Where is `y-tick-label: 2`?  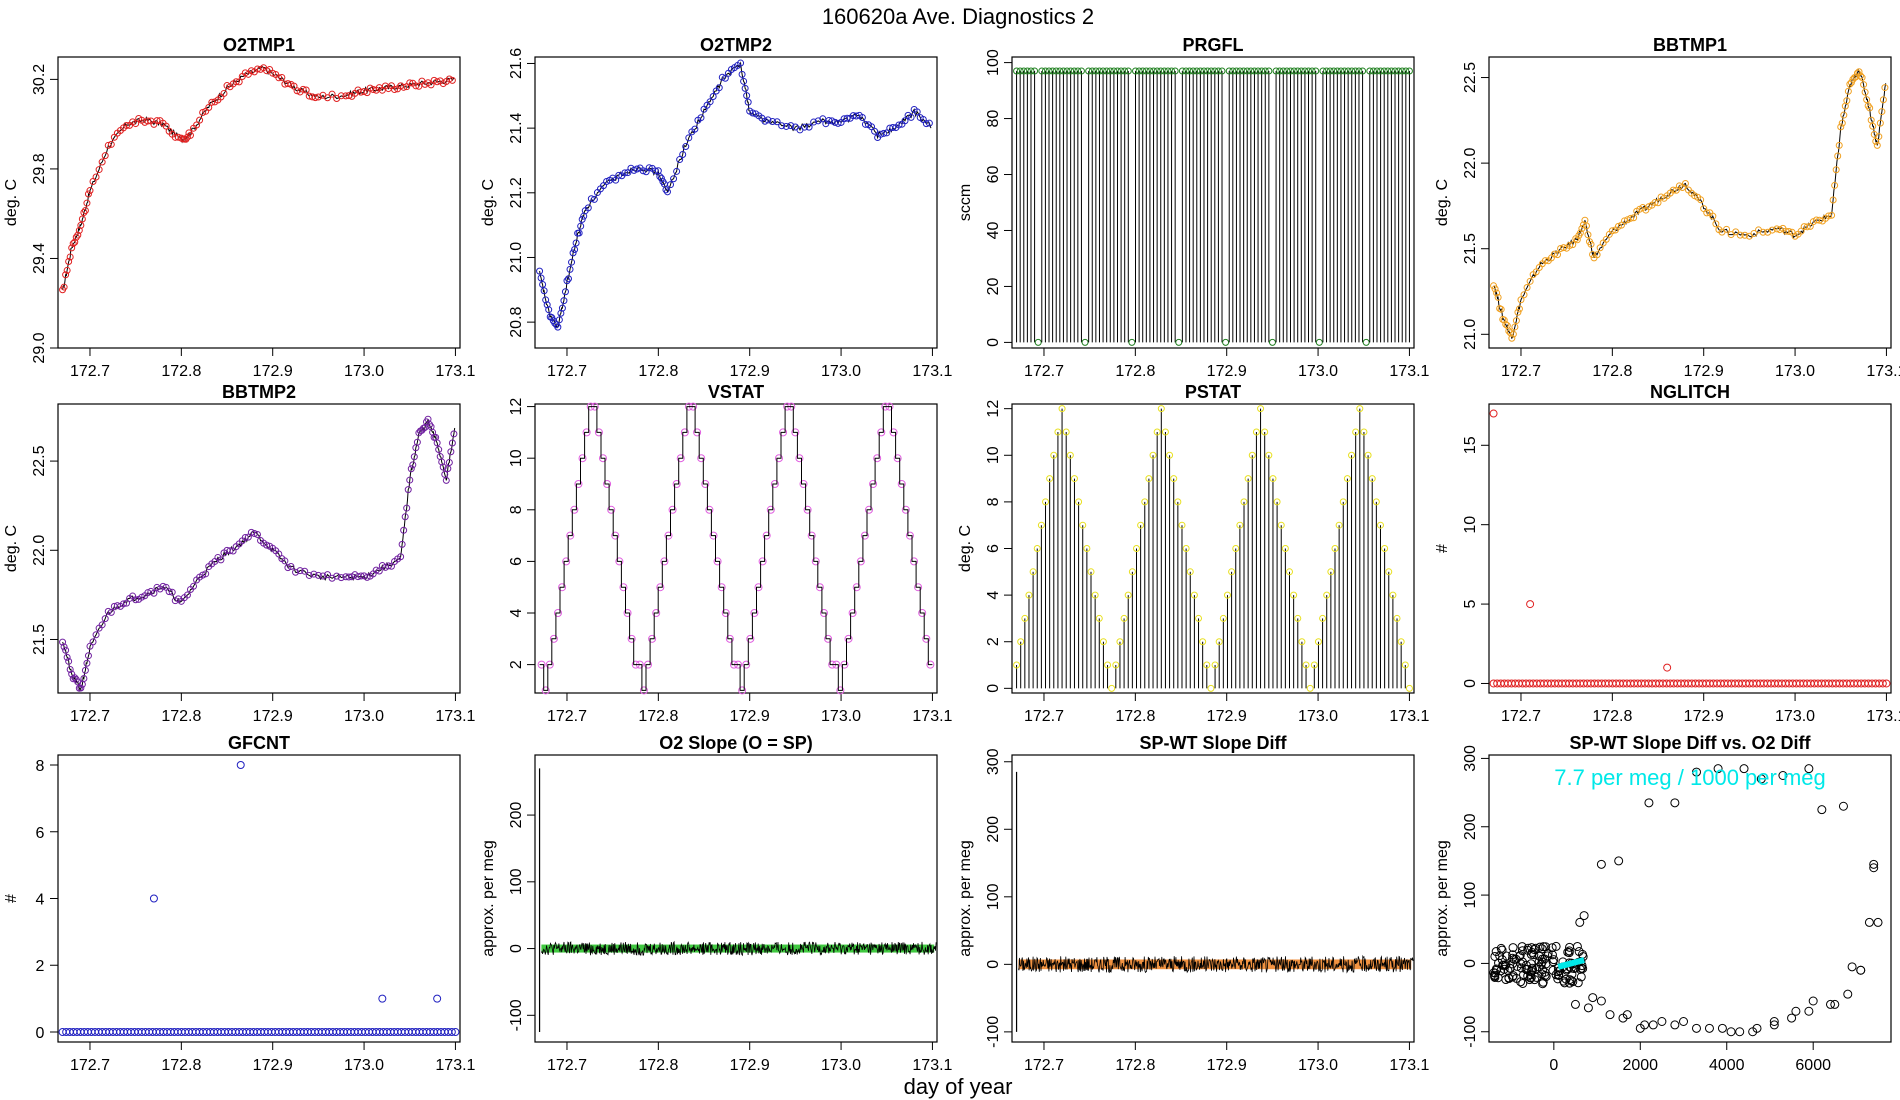
y-tick-label: 2 is located at coordinates (516, 664).